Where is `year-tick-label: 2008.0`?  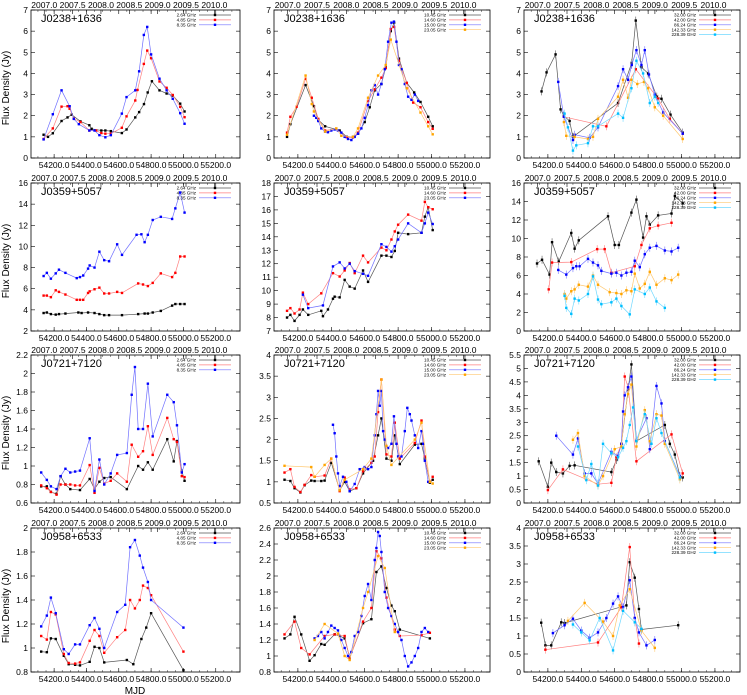 year-tick-label: 2008.0 is located at coordinates (101, 178).